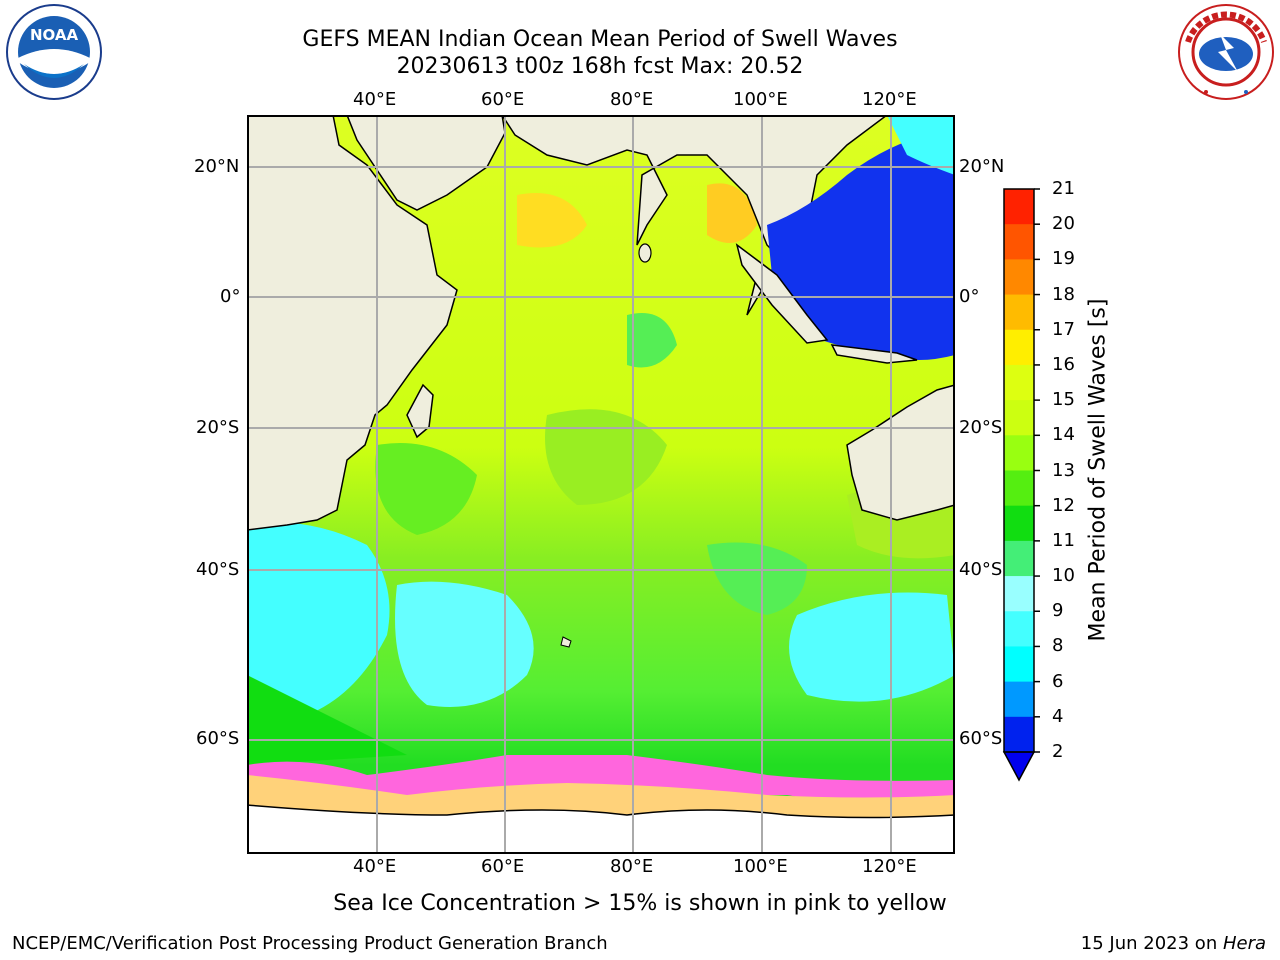 The width and height of the screenshot is (1280, 960). I want to click on lat-tick-left: 60°S, so click(218, 738).